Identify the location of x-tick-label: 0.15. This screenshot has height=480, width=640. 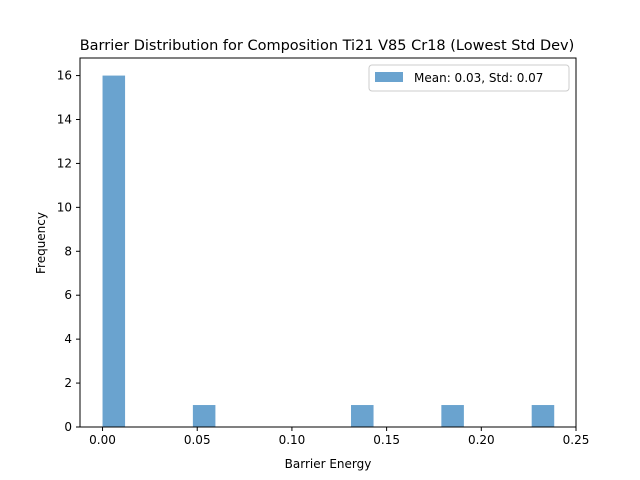
(386, 440).